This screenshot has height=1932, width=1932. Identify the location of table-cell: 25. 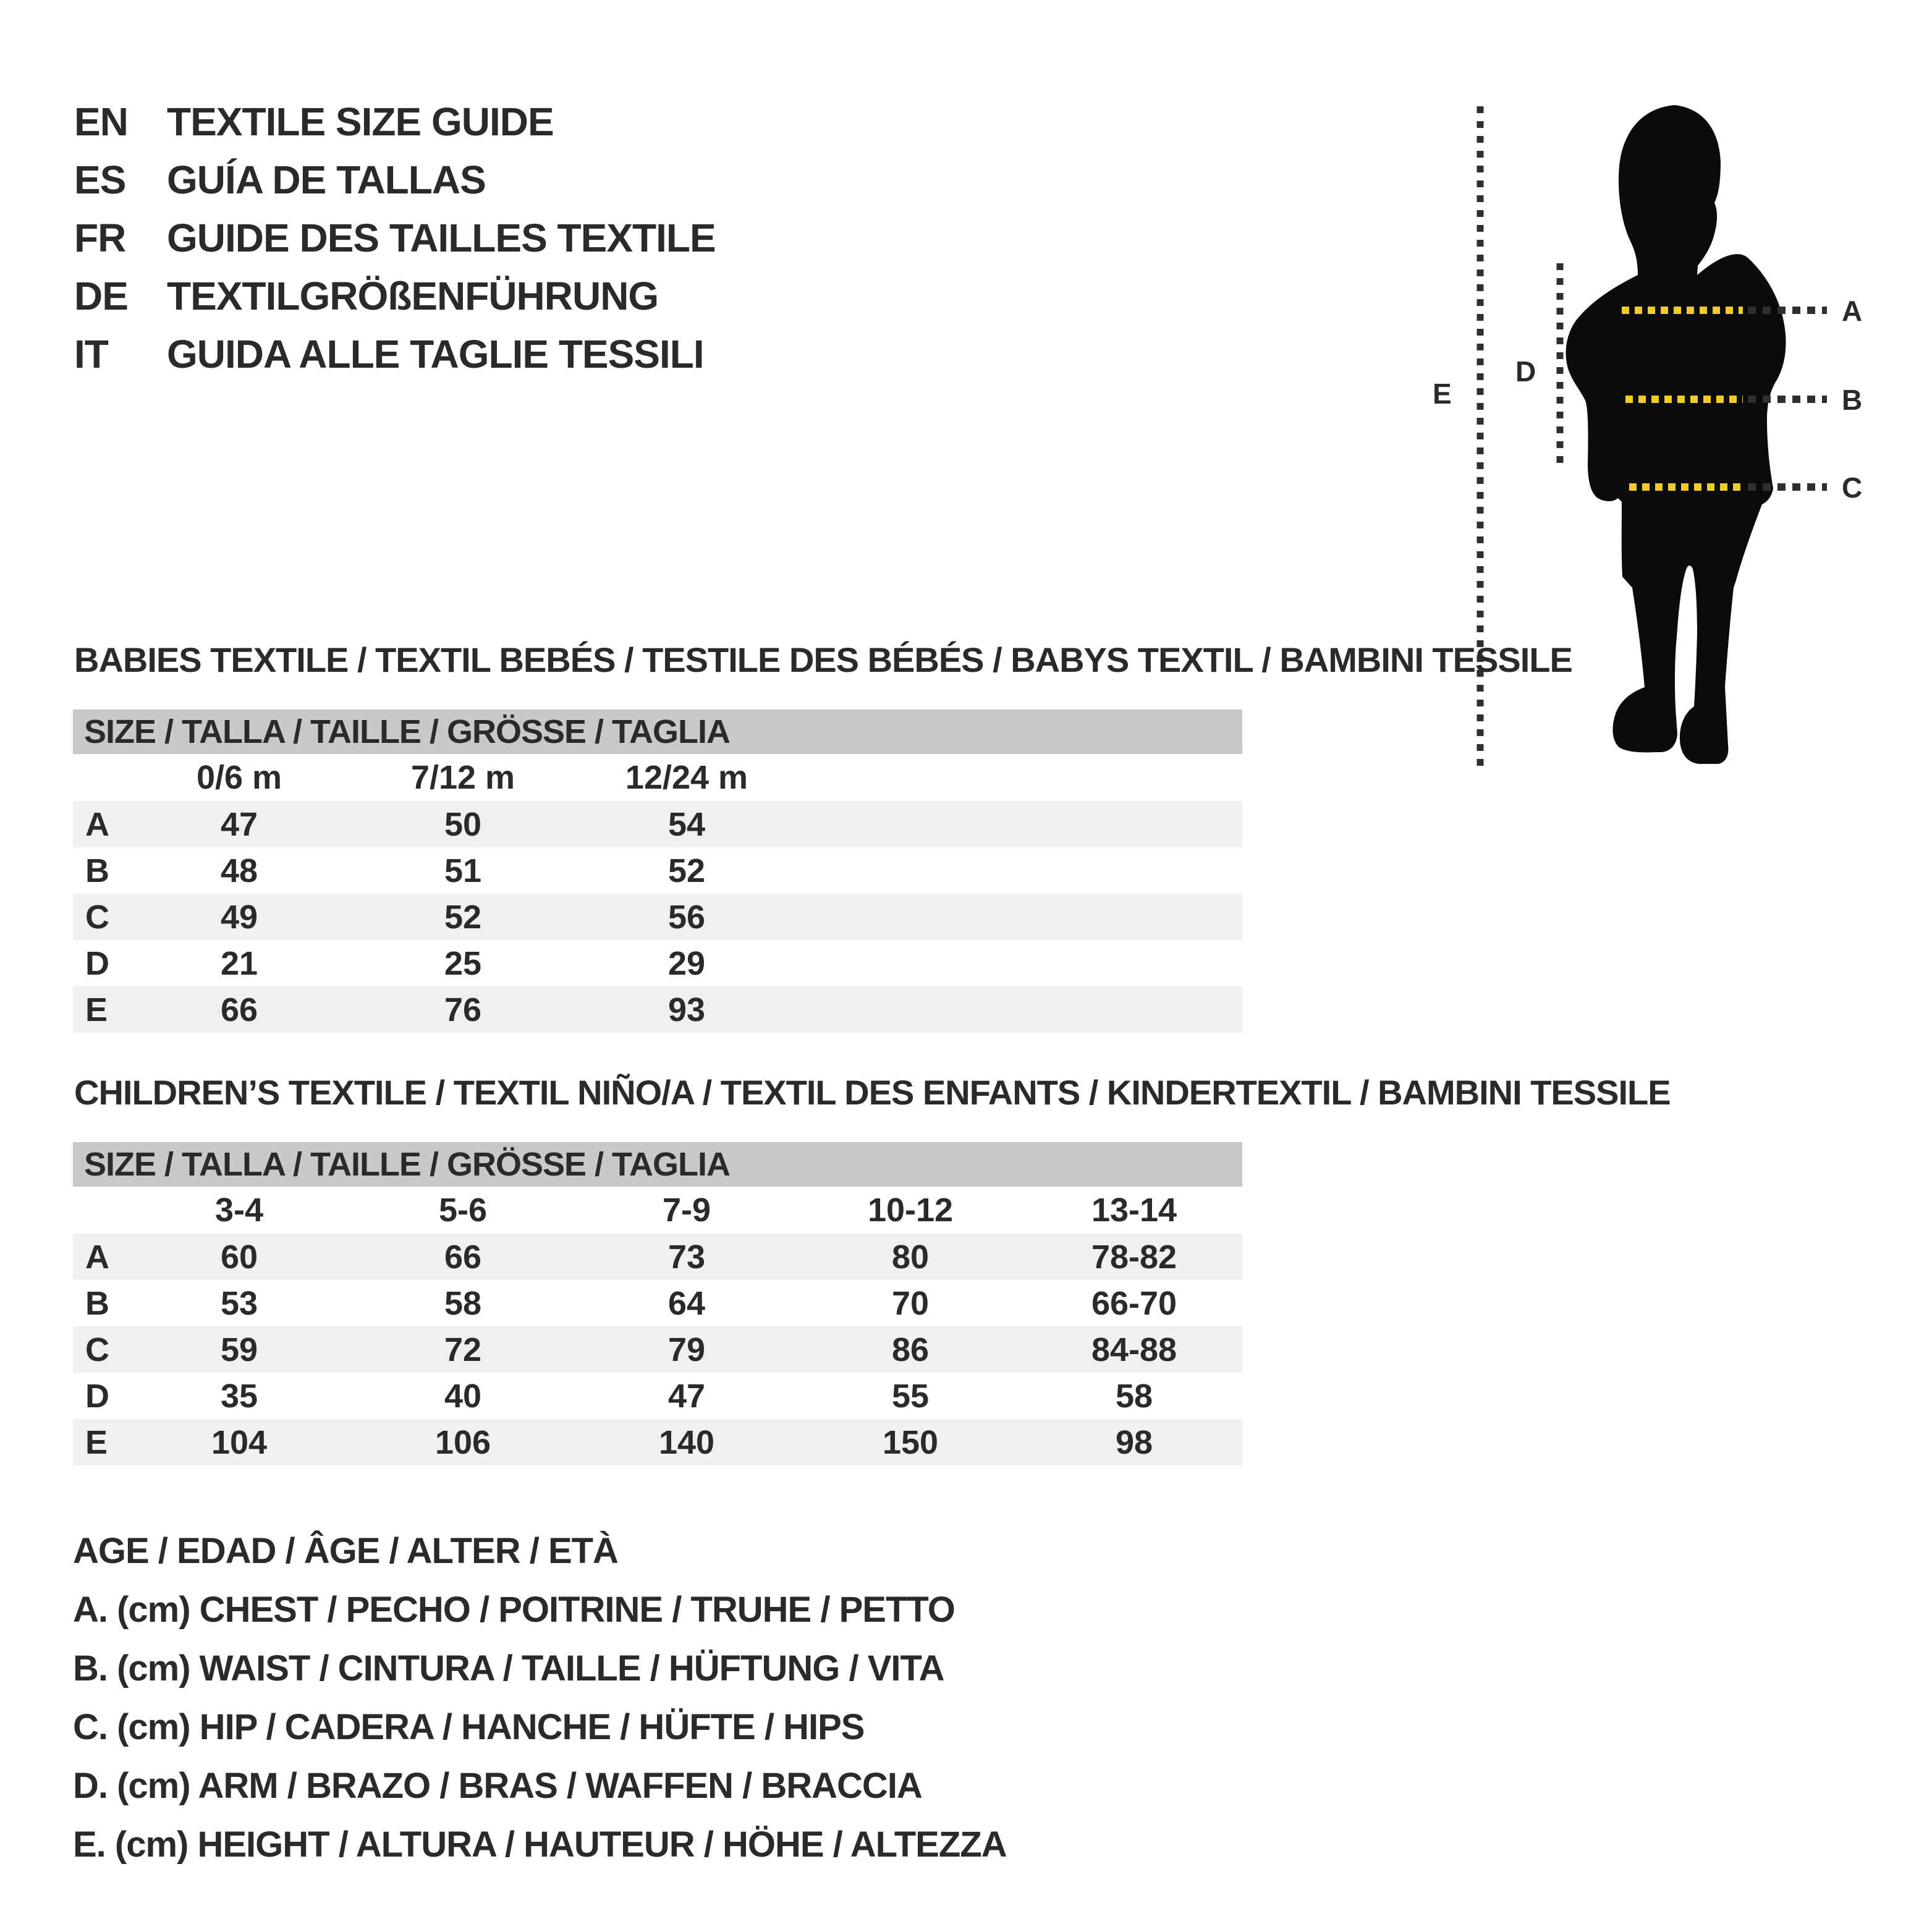
(463, 963).